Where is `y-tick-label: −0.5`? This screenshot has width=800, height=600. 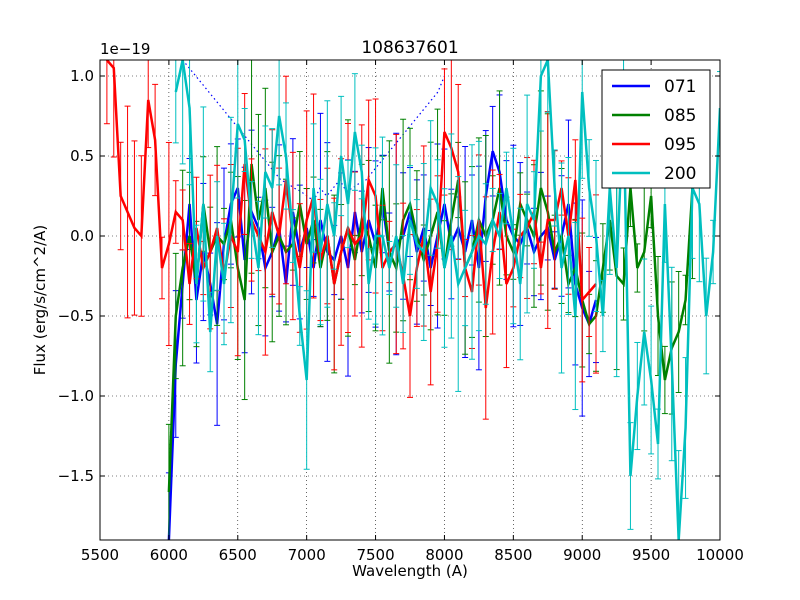
y-tick-label: −0.5 is located at coordinates (76, 316).